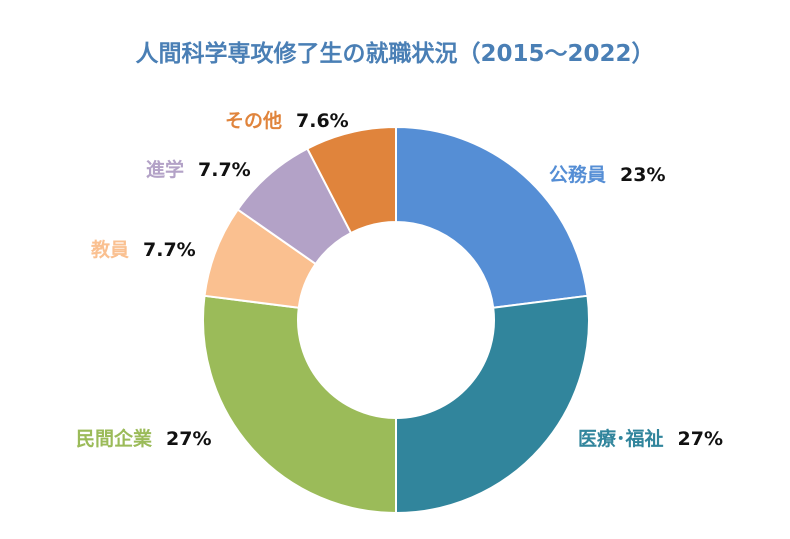  What do you see at coordinates (395, 54) in the screenshot?
I see `chart-title: 人間科学専攻修了生の就職状況（2015～2022）` at bounding box center [395, 54].